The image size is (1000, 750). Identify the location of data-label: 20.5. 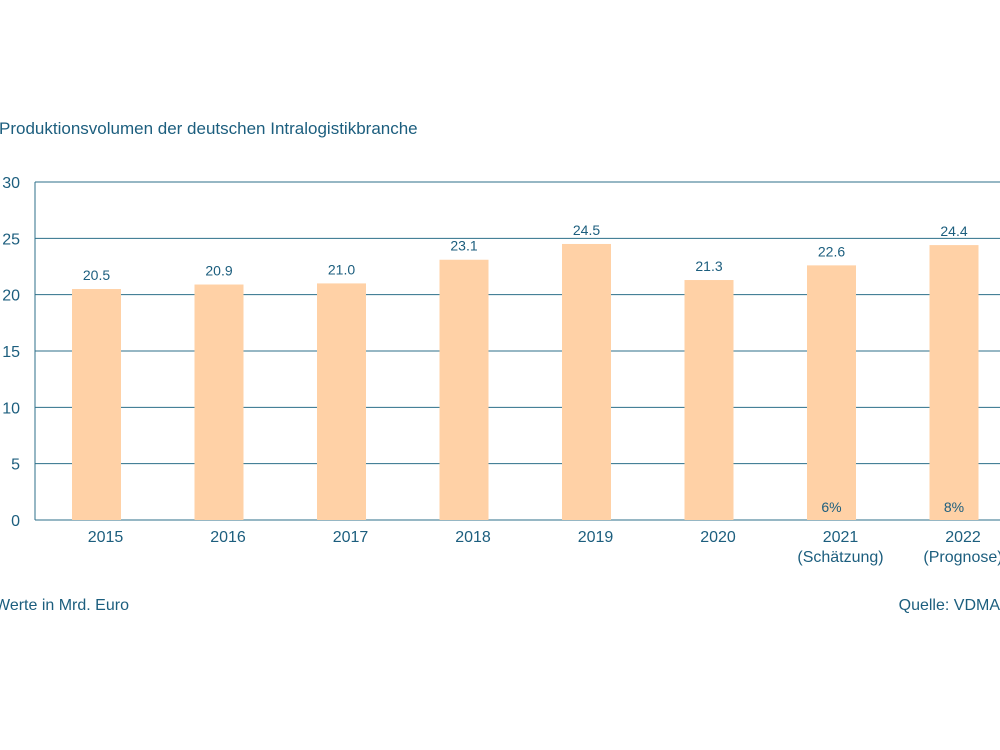
(96, 275).